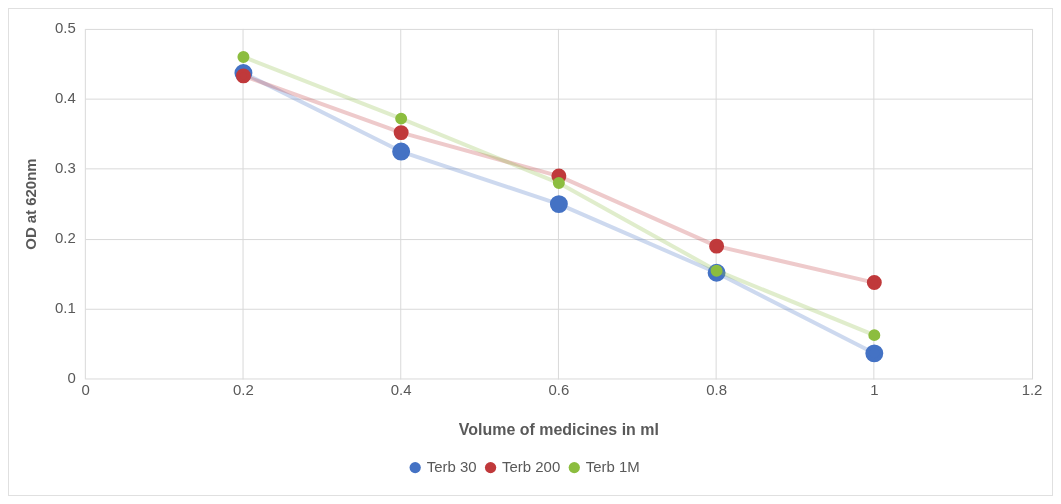 The height and width of the screenshot is (504, 1061). Describe the element at coordinates (401, 390) in the screenshot. I see `x-tick-label: 0.4` at that location.